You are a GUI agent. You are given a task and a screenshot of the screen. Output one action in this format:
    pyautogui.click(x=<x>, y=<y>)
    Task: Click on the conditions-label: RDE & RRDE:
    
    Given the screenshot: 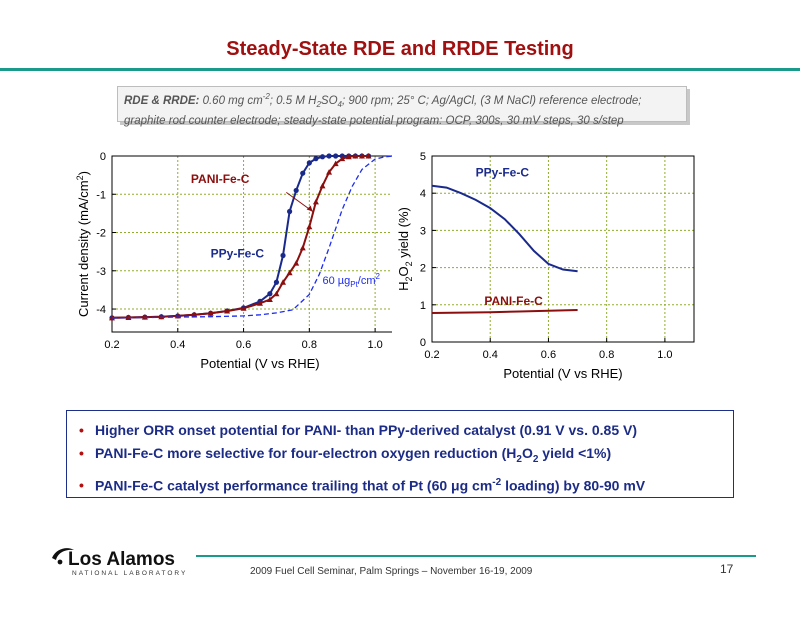 What is the action you would take?
    pyautogui.click(x=162, y=100)
    